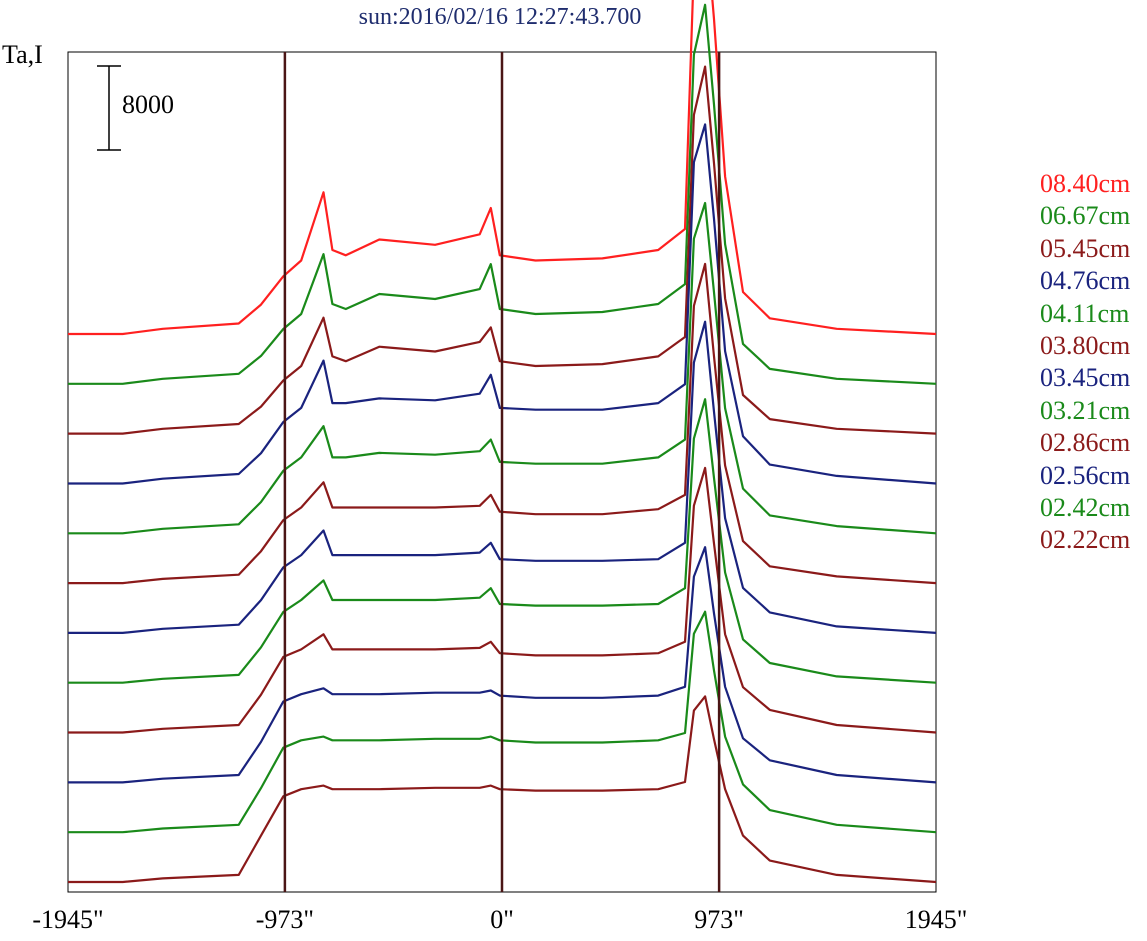 The width and height of the screenshot is (1147, 941). I want to click on legend-entry: 08.40cm, so click(1085, 183).